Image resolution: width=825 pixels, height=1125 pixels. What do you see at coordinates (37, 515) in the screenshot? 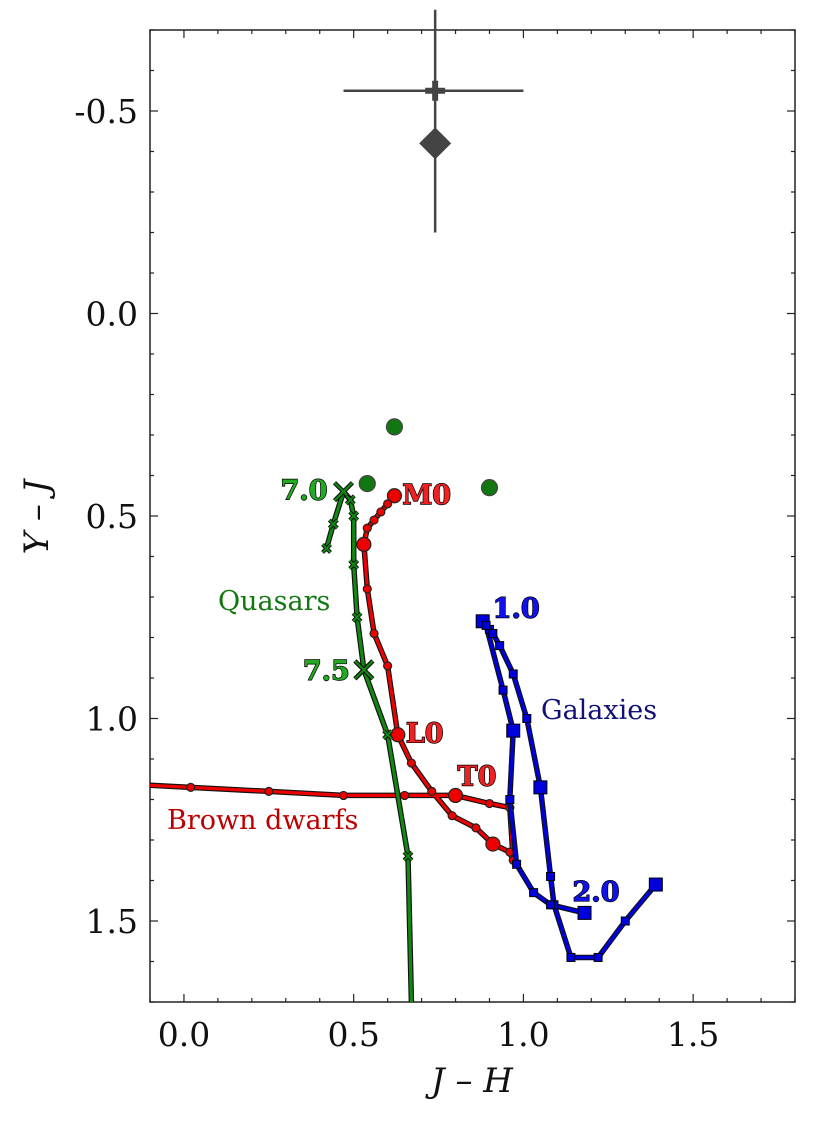
I see `y-axis-label: Y – J` at bounding box center [37, 515].